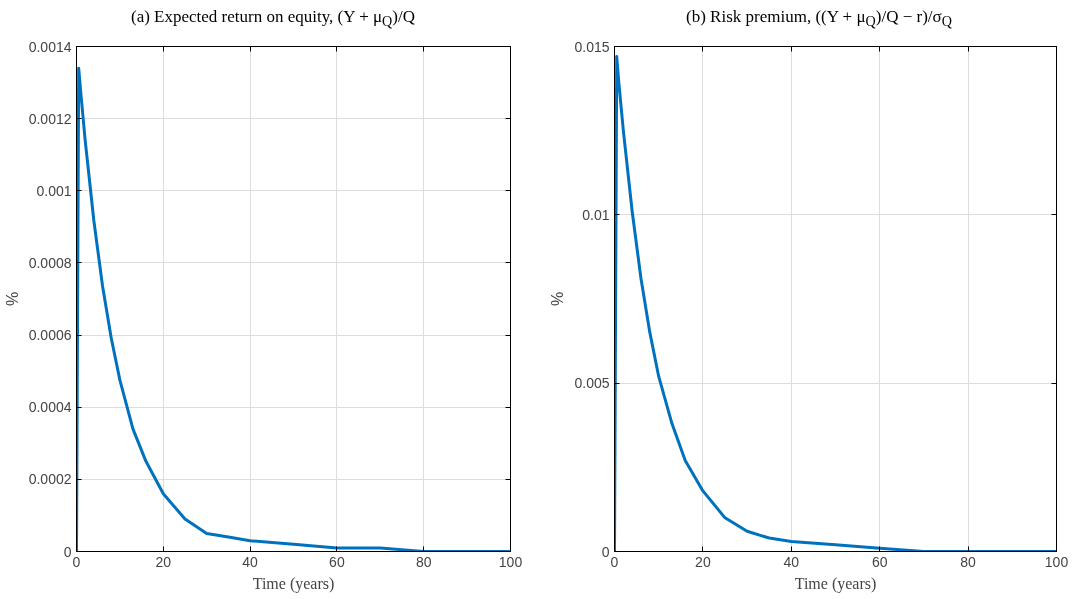  What do you see at coordinates (273, 19) in the screenshot?
I see `chart-title: (a) Expected return on equity, (Y + μ$_{Q}$)/Q` at bounding box center [273, 19].